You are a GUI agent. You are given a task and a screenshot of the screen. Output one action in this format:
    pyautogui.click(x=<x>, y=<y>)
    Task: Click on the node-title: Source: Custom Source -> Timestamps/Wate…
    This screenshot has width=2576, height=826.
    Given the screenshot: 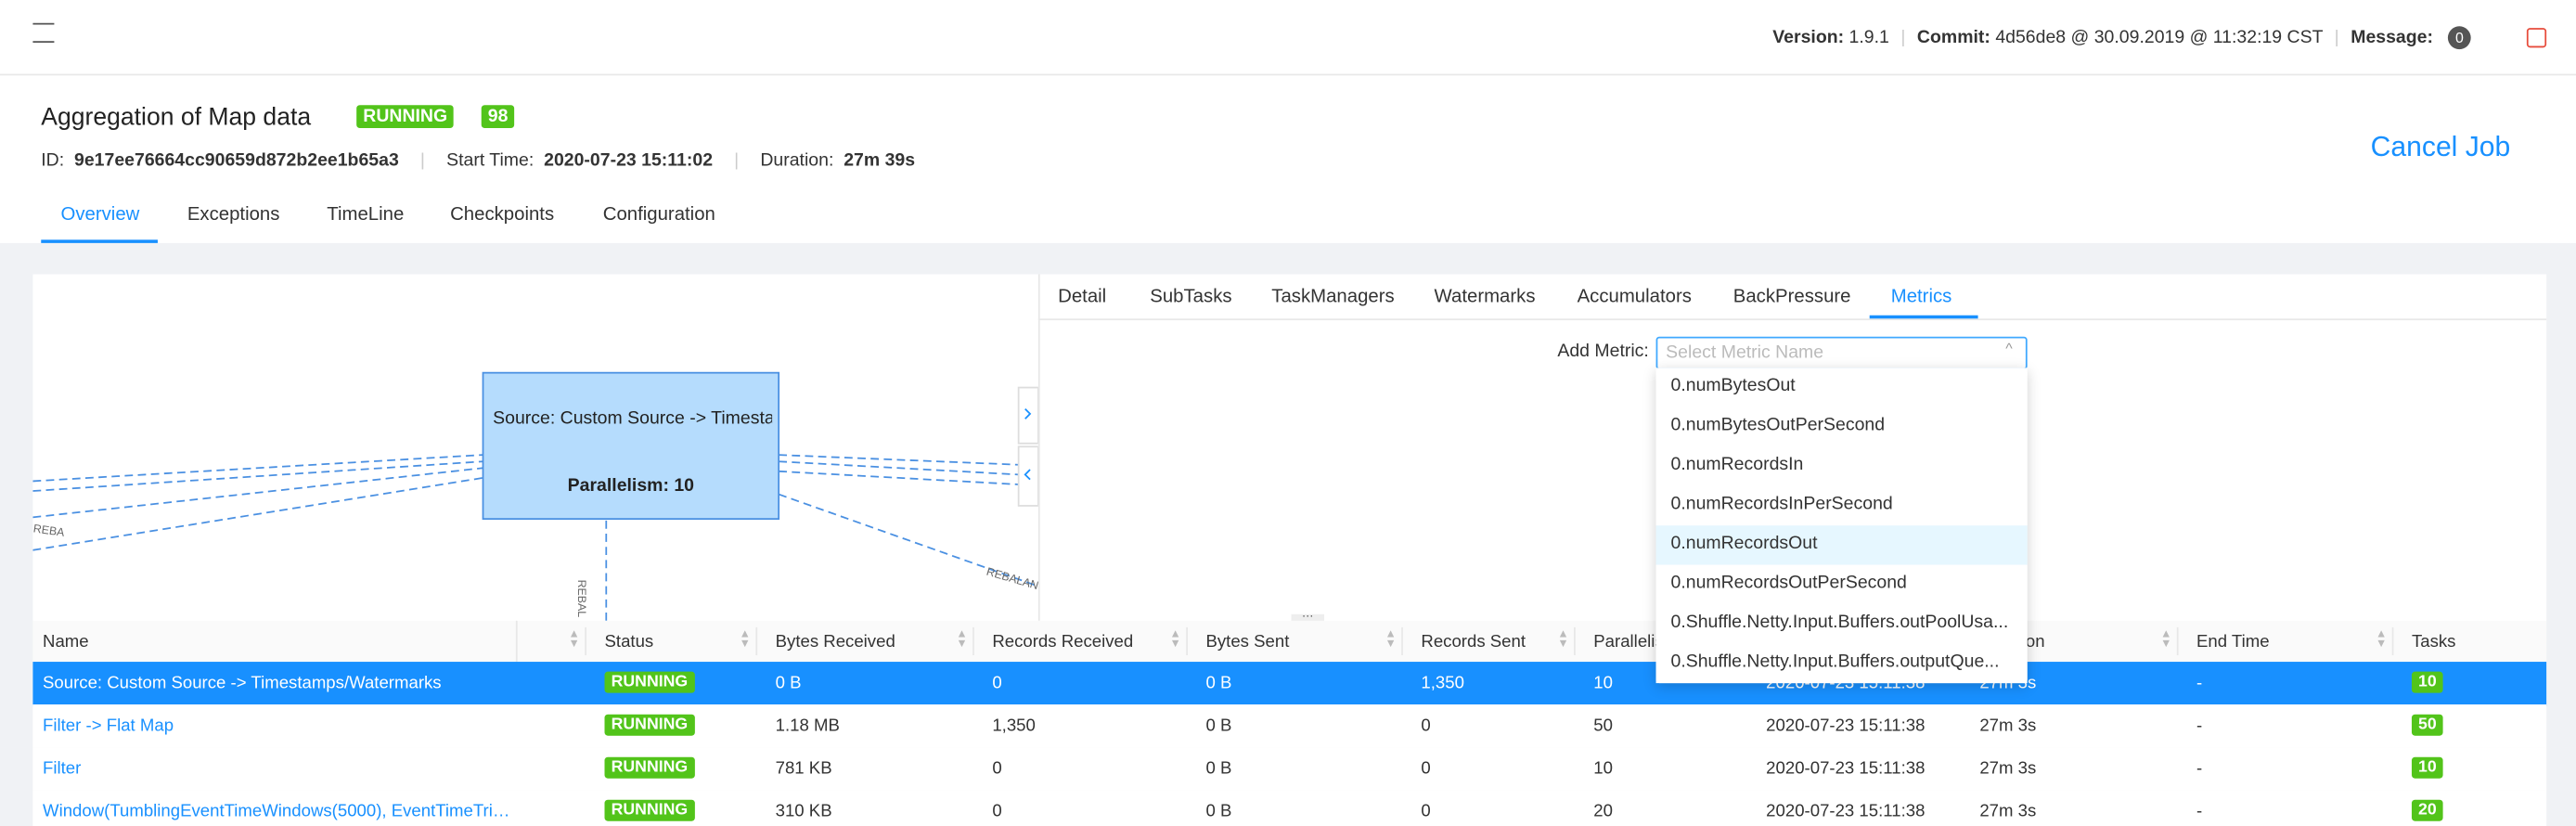 What is the action you would take?
    pyautogui.click(x=632, y=418)
    